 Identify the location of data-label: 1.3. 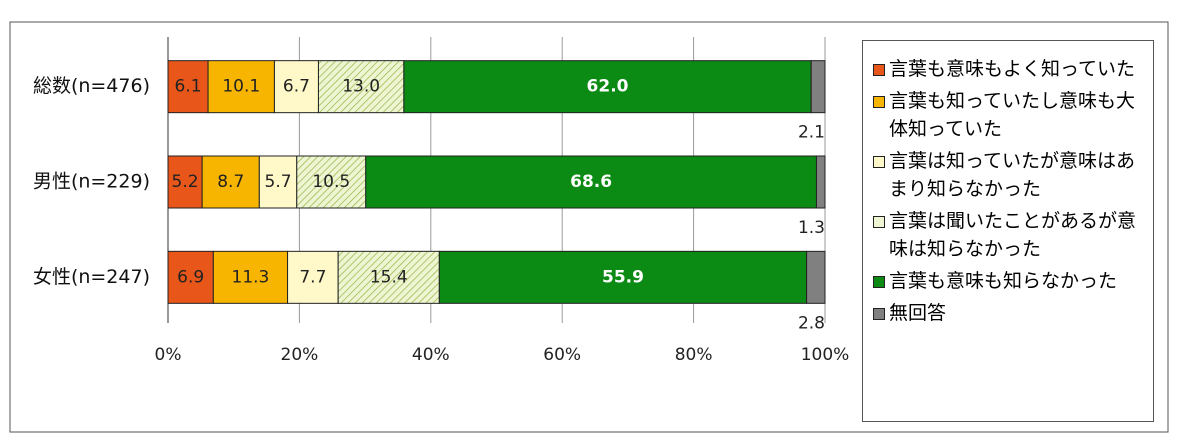
(811, 228).